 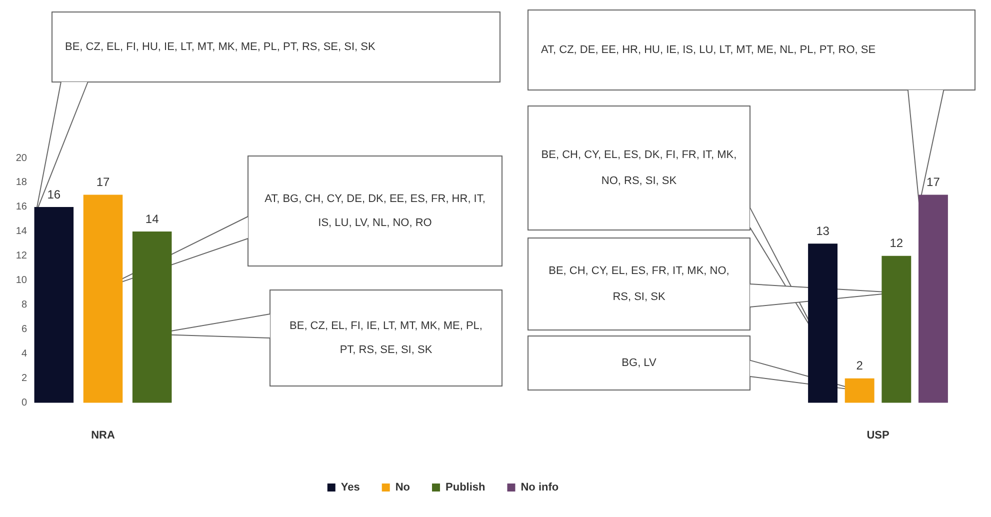 What do you see at coordinates (22, 256) in the screenshot?
I see `y-tick-label: 12` at bounding box center [22, 256].